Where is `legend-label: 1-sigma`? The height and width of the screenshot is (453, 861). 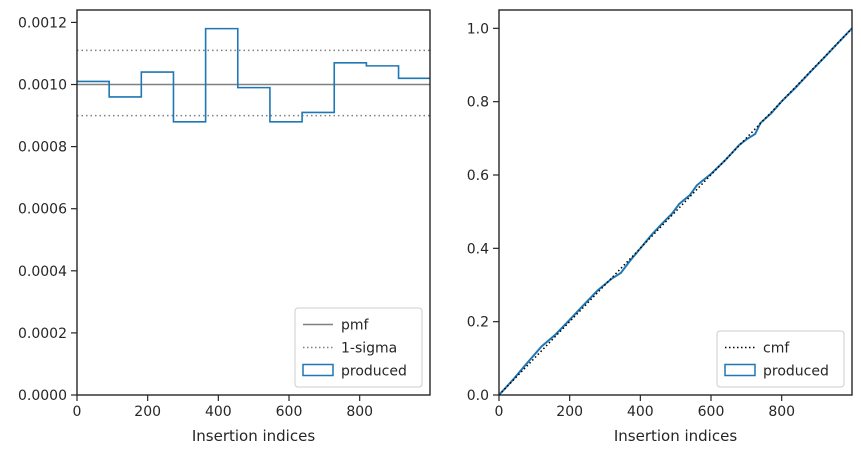 legend-label: 1-sigma is located at coordinates (369, 349).